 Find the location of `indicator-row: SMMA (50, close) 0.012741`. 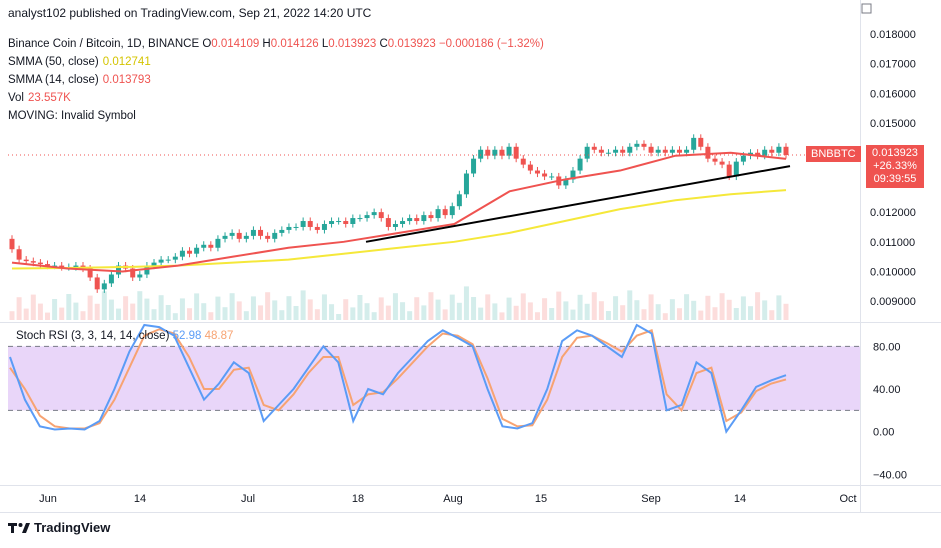

indicator-row: SMMA (50, close) 0.012741 is located at coordinates (79, 62).